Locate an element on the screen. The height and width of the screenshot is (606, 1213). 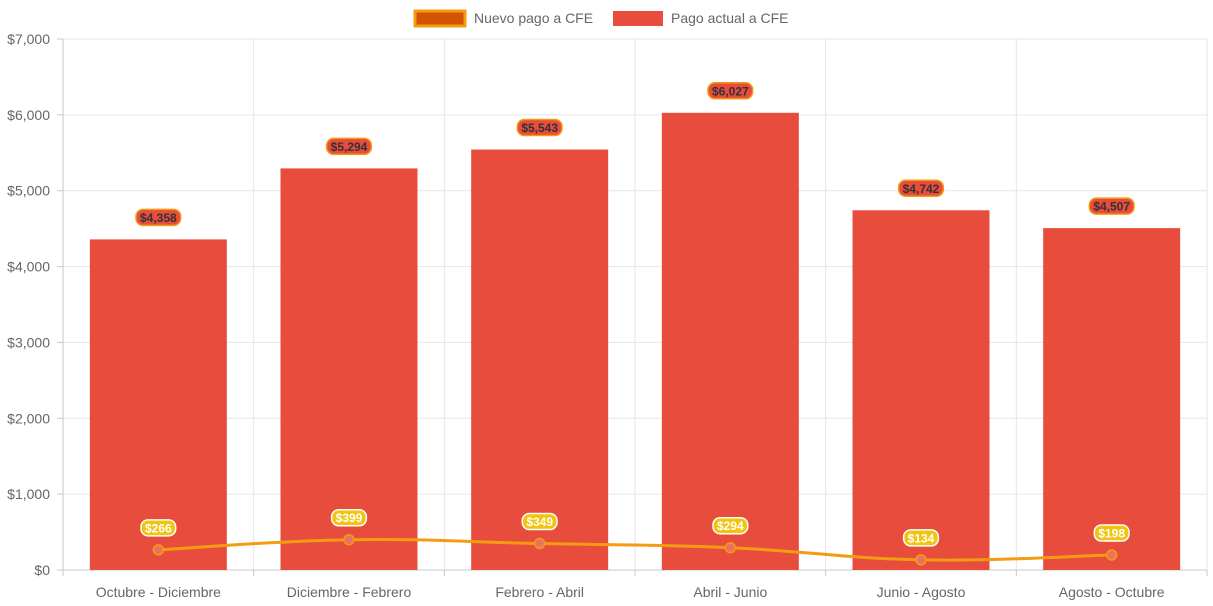
y-tick-label: $1,000 is located at coordinates (28, 494).